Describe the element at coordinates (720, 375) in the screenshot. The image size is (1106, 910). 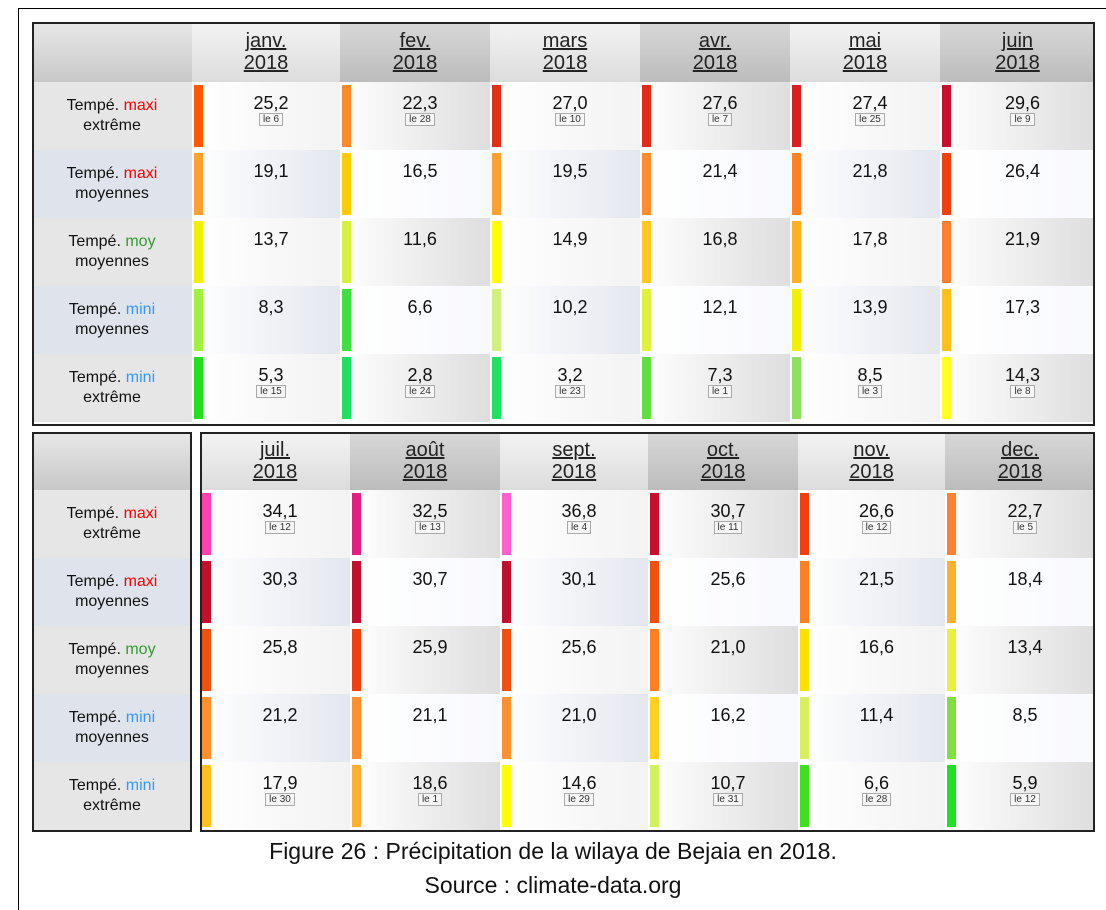
I see `cell-value: 7,3` at that location.